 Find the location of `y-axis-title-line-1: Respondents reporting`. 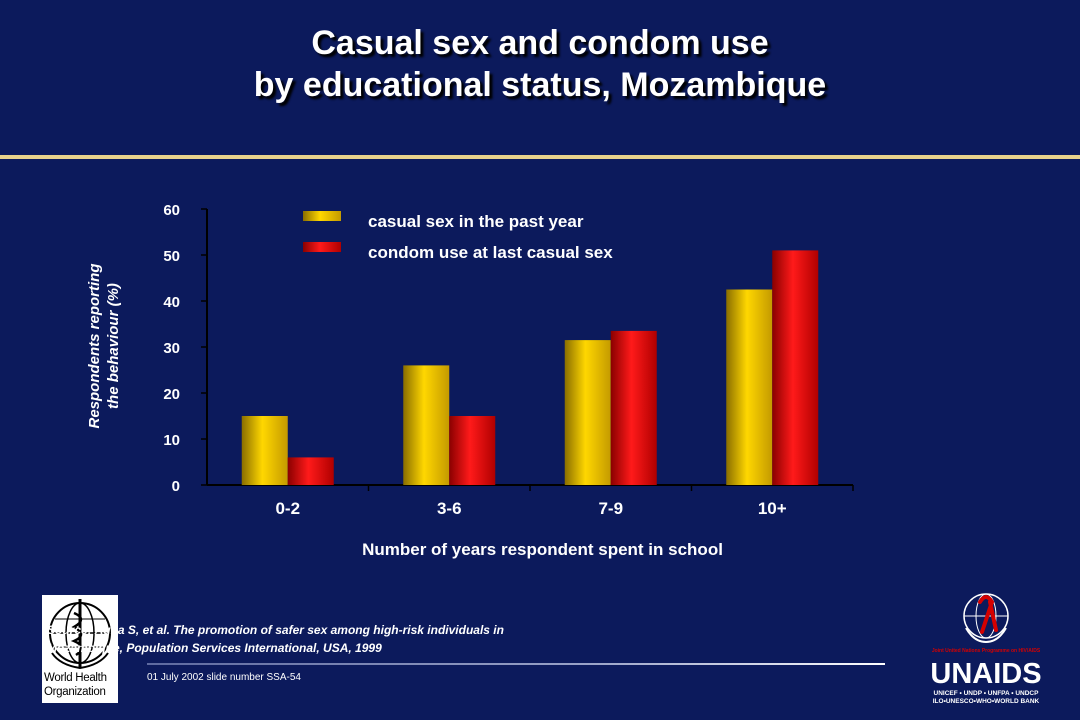

y-axis-title-line-1: Respondents reporting is located at coordinates (94, 346).